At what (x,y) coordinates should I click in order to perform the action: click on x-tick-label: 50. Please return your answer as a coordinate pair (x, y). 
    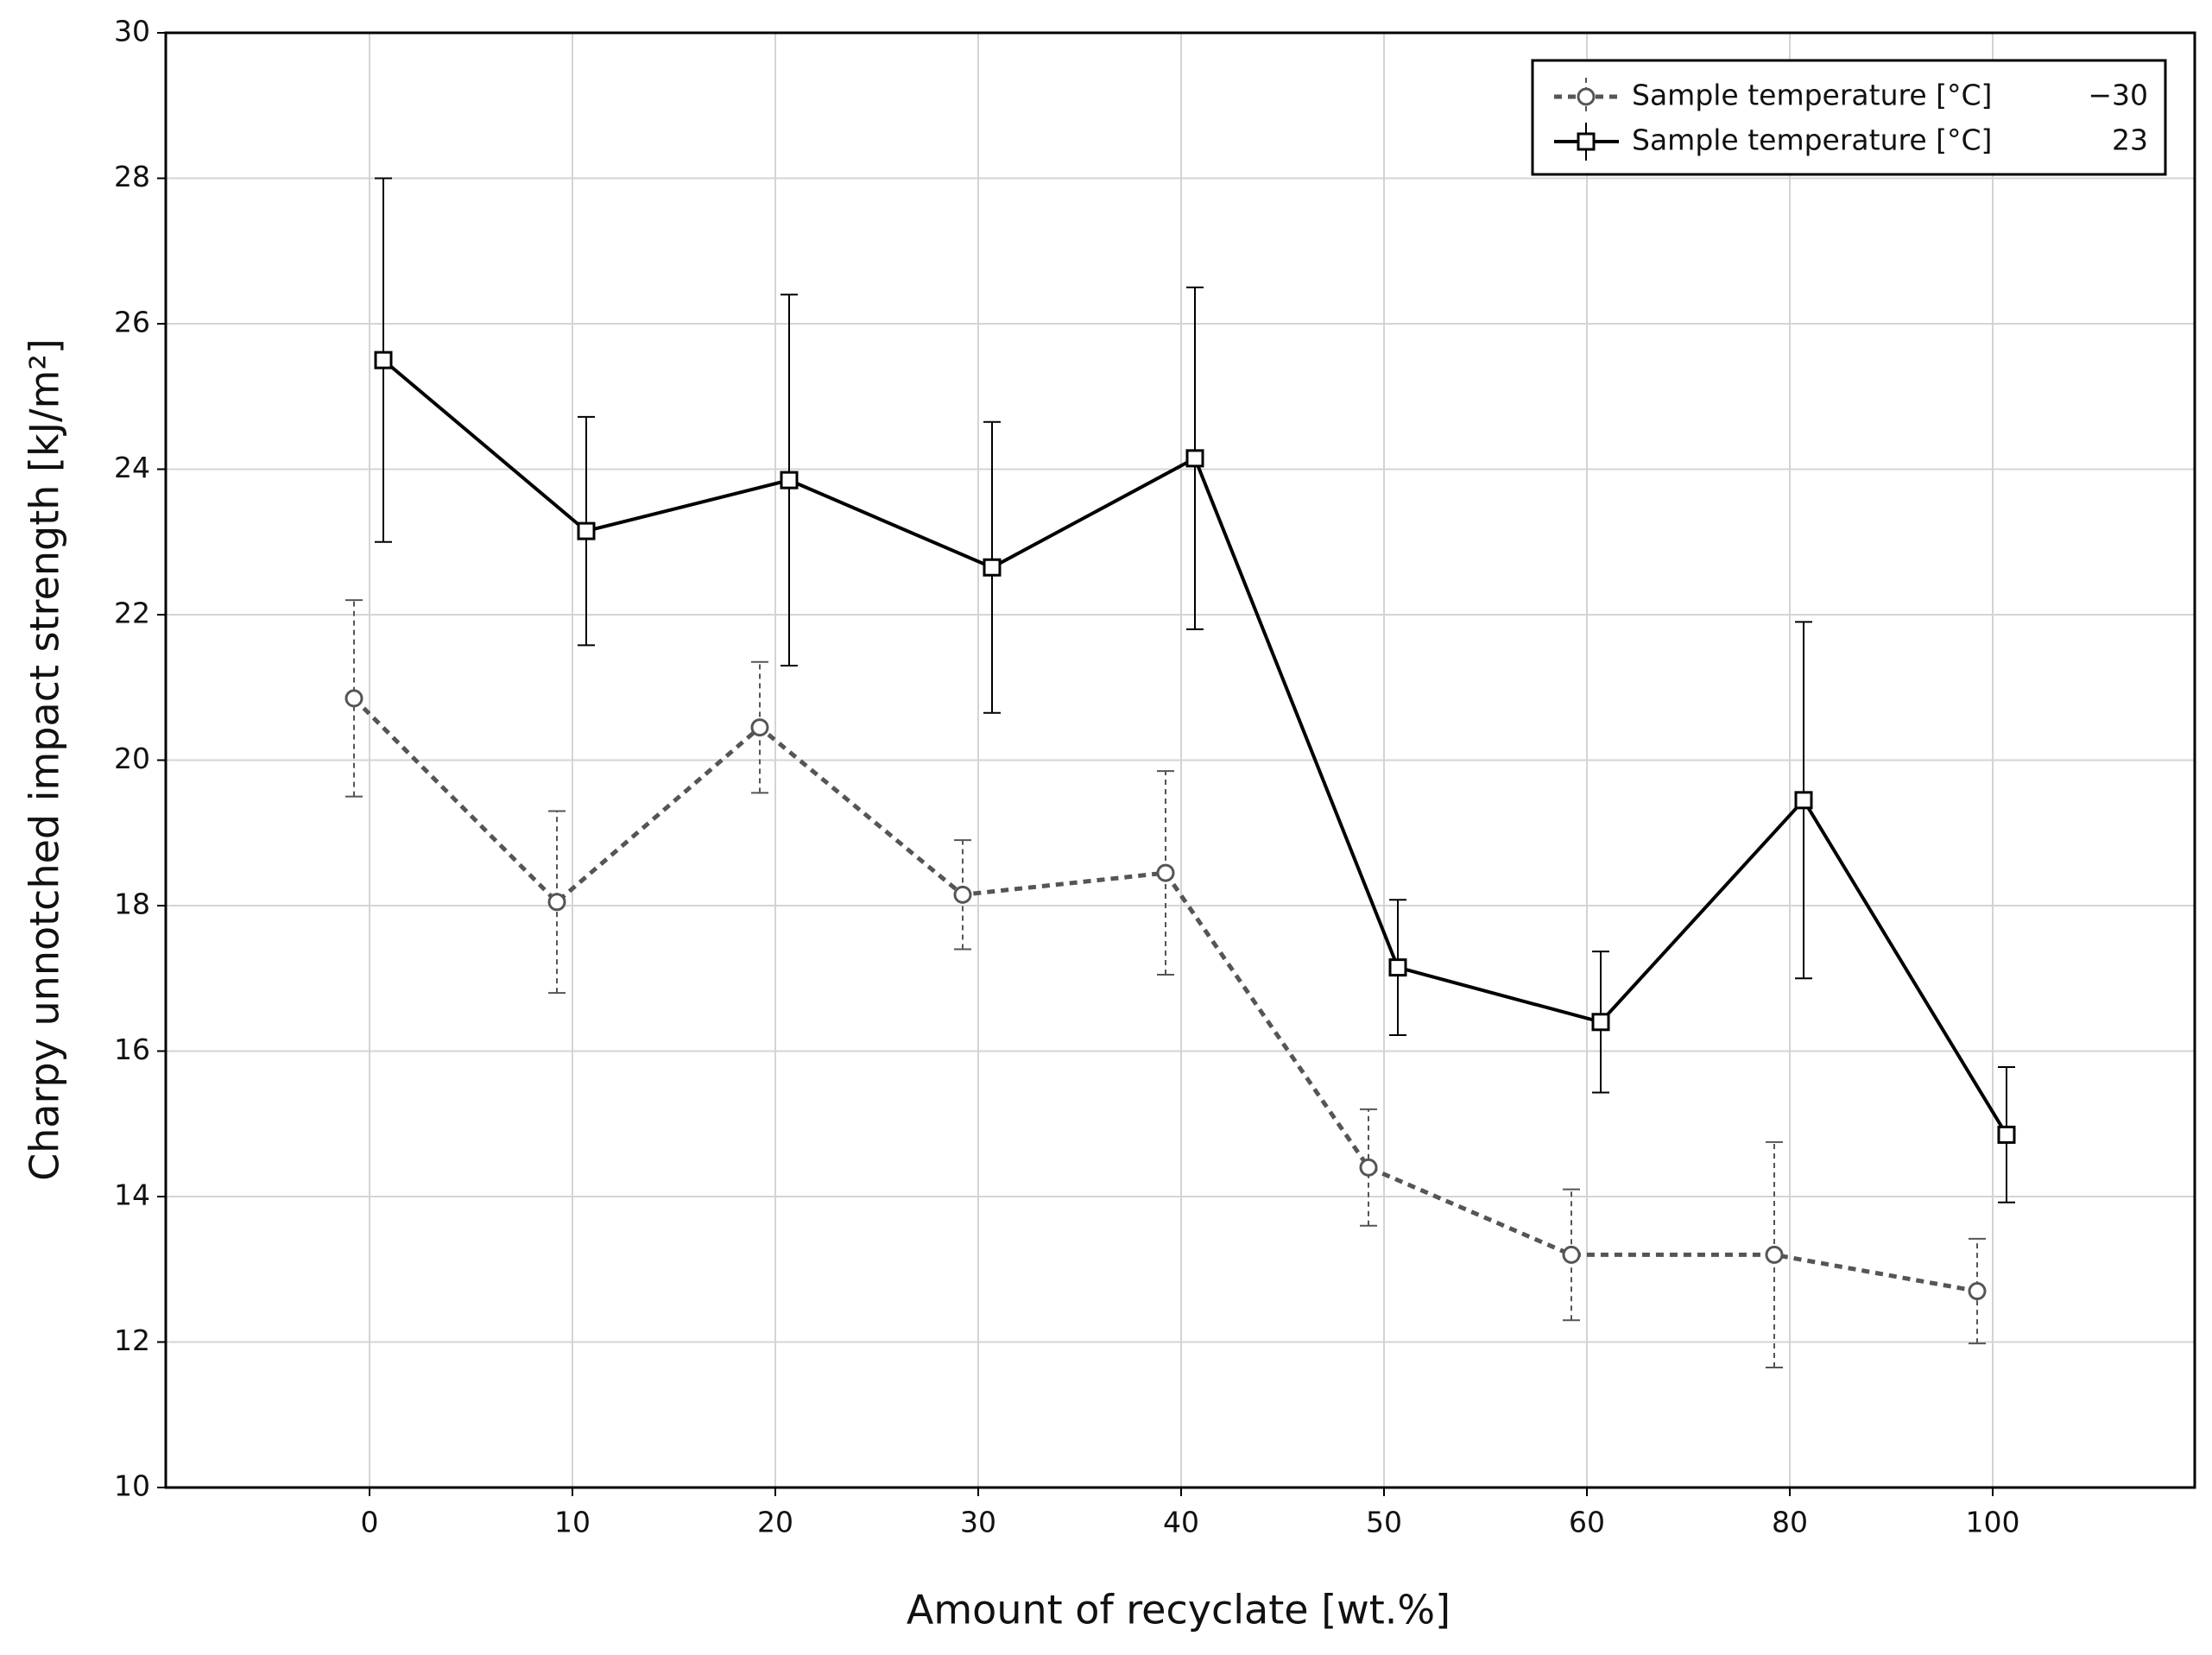
    Looking at the image, I should click on (1384, 1522).